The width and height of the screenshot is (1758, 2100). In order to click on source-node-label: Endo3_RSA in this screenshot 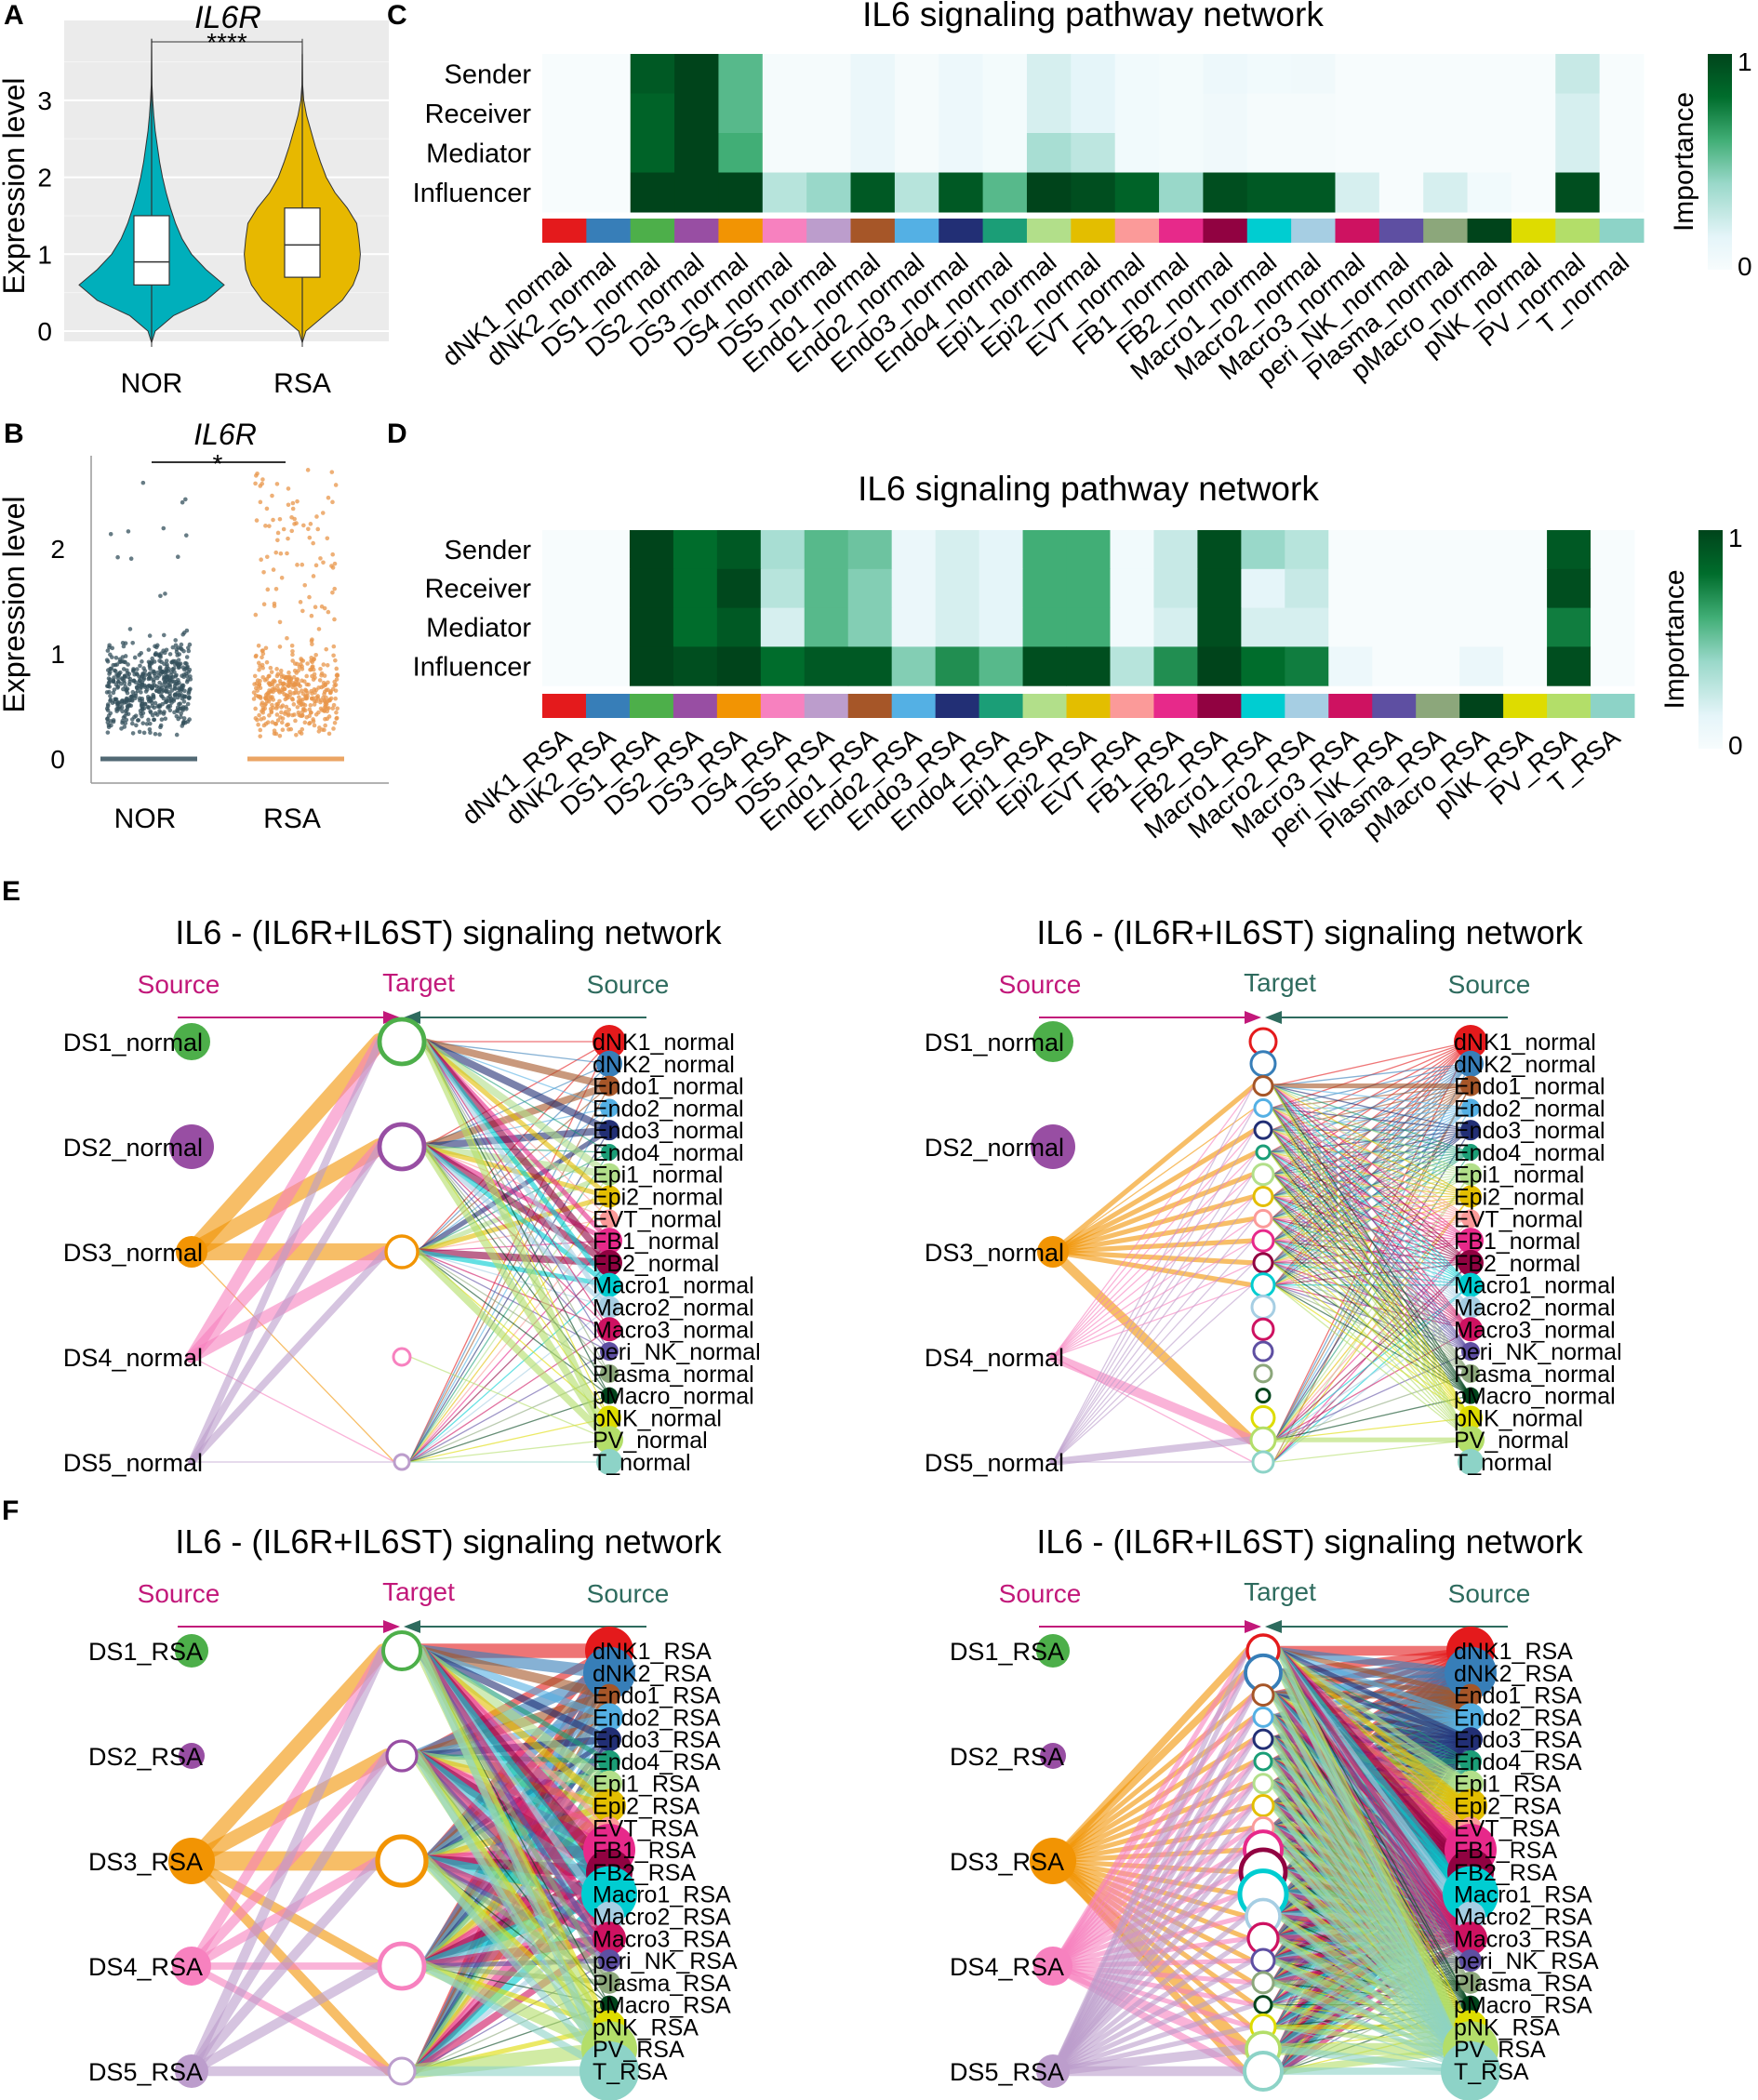, I will do `click(1518, 1740)`.